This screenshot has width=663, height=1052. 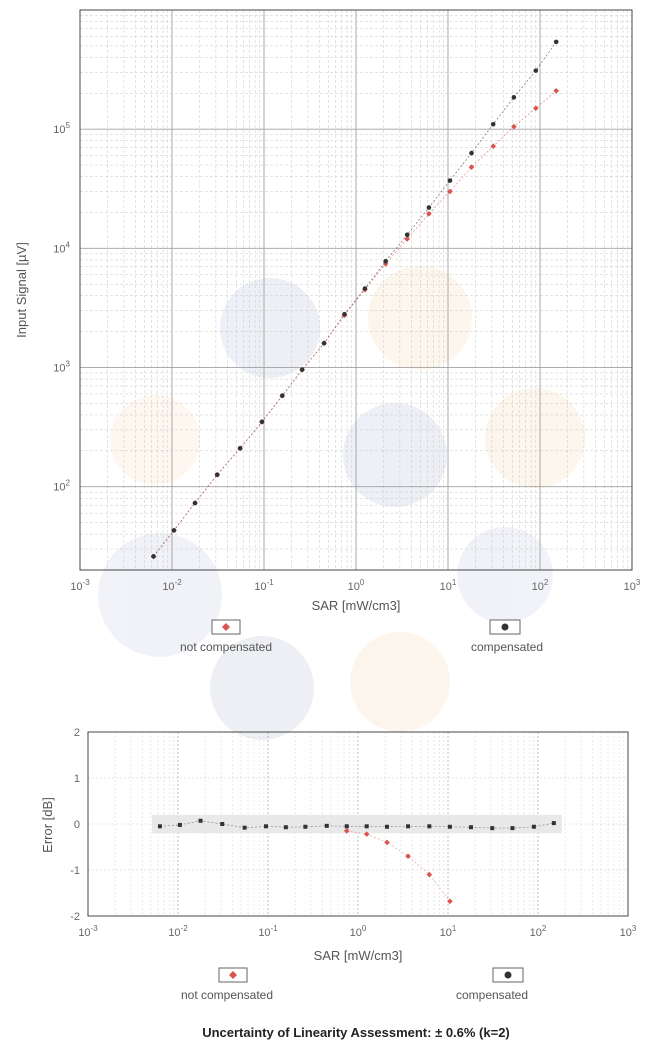 What do you see at coordinates (77, 779) in the screenshot?
I see `chart2-y-tick-label: 1` at bounding box center [77, 779].